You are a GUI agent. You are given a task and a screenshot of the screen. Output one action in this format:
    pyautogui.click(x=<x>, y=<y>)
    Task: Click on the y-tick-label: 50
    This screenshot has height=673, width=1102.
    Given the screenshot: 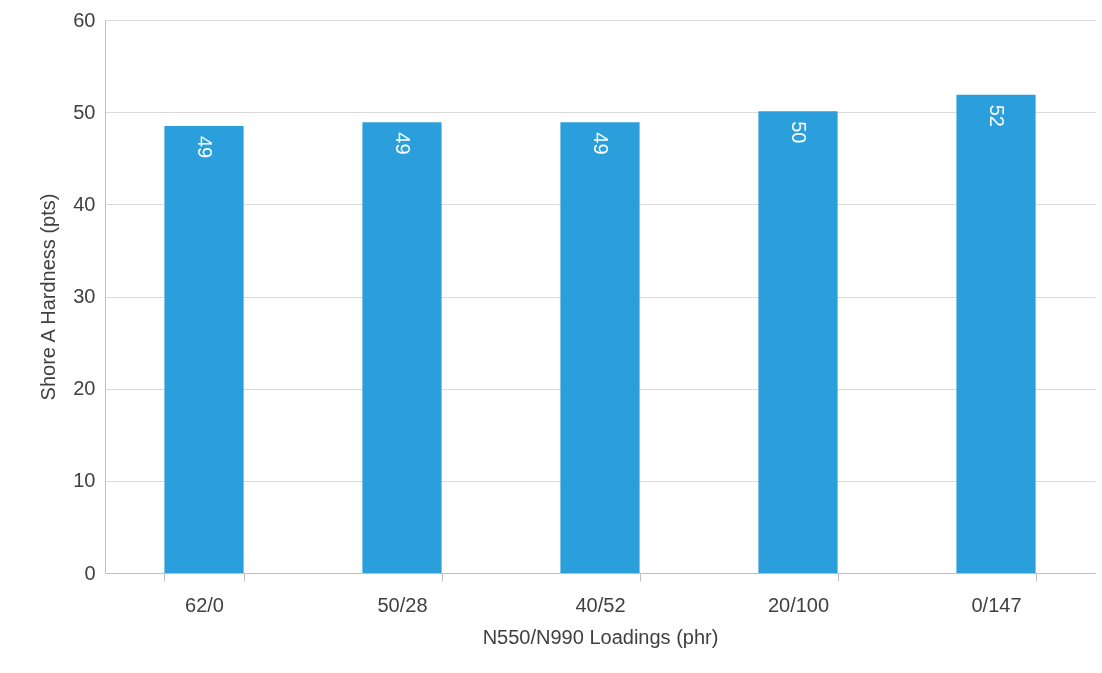 What is the action you would take?
    pyautogui.click(x=84, y=111)
    